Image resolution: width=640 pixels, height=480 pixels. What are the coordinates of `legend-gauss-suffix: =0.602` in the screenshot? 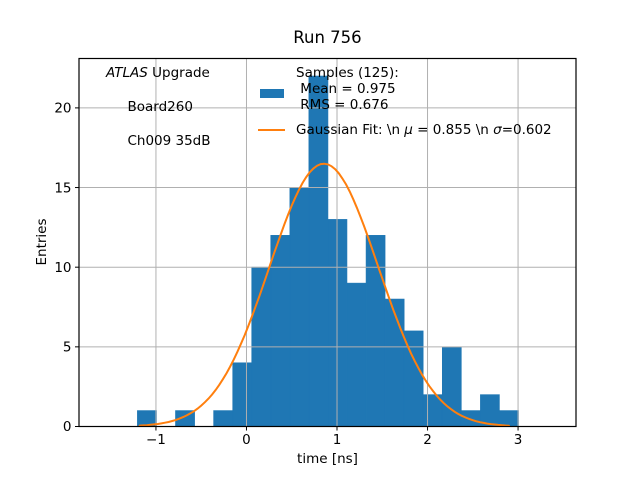 It's located at (526, 129).